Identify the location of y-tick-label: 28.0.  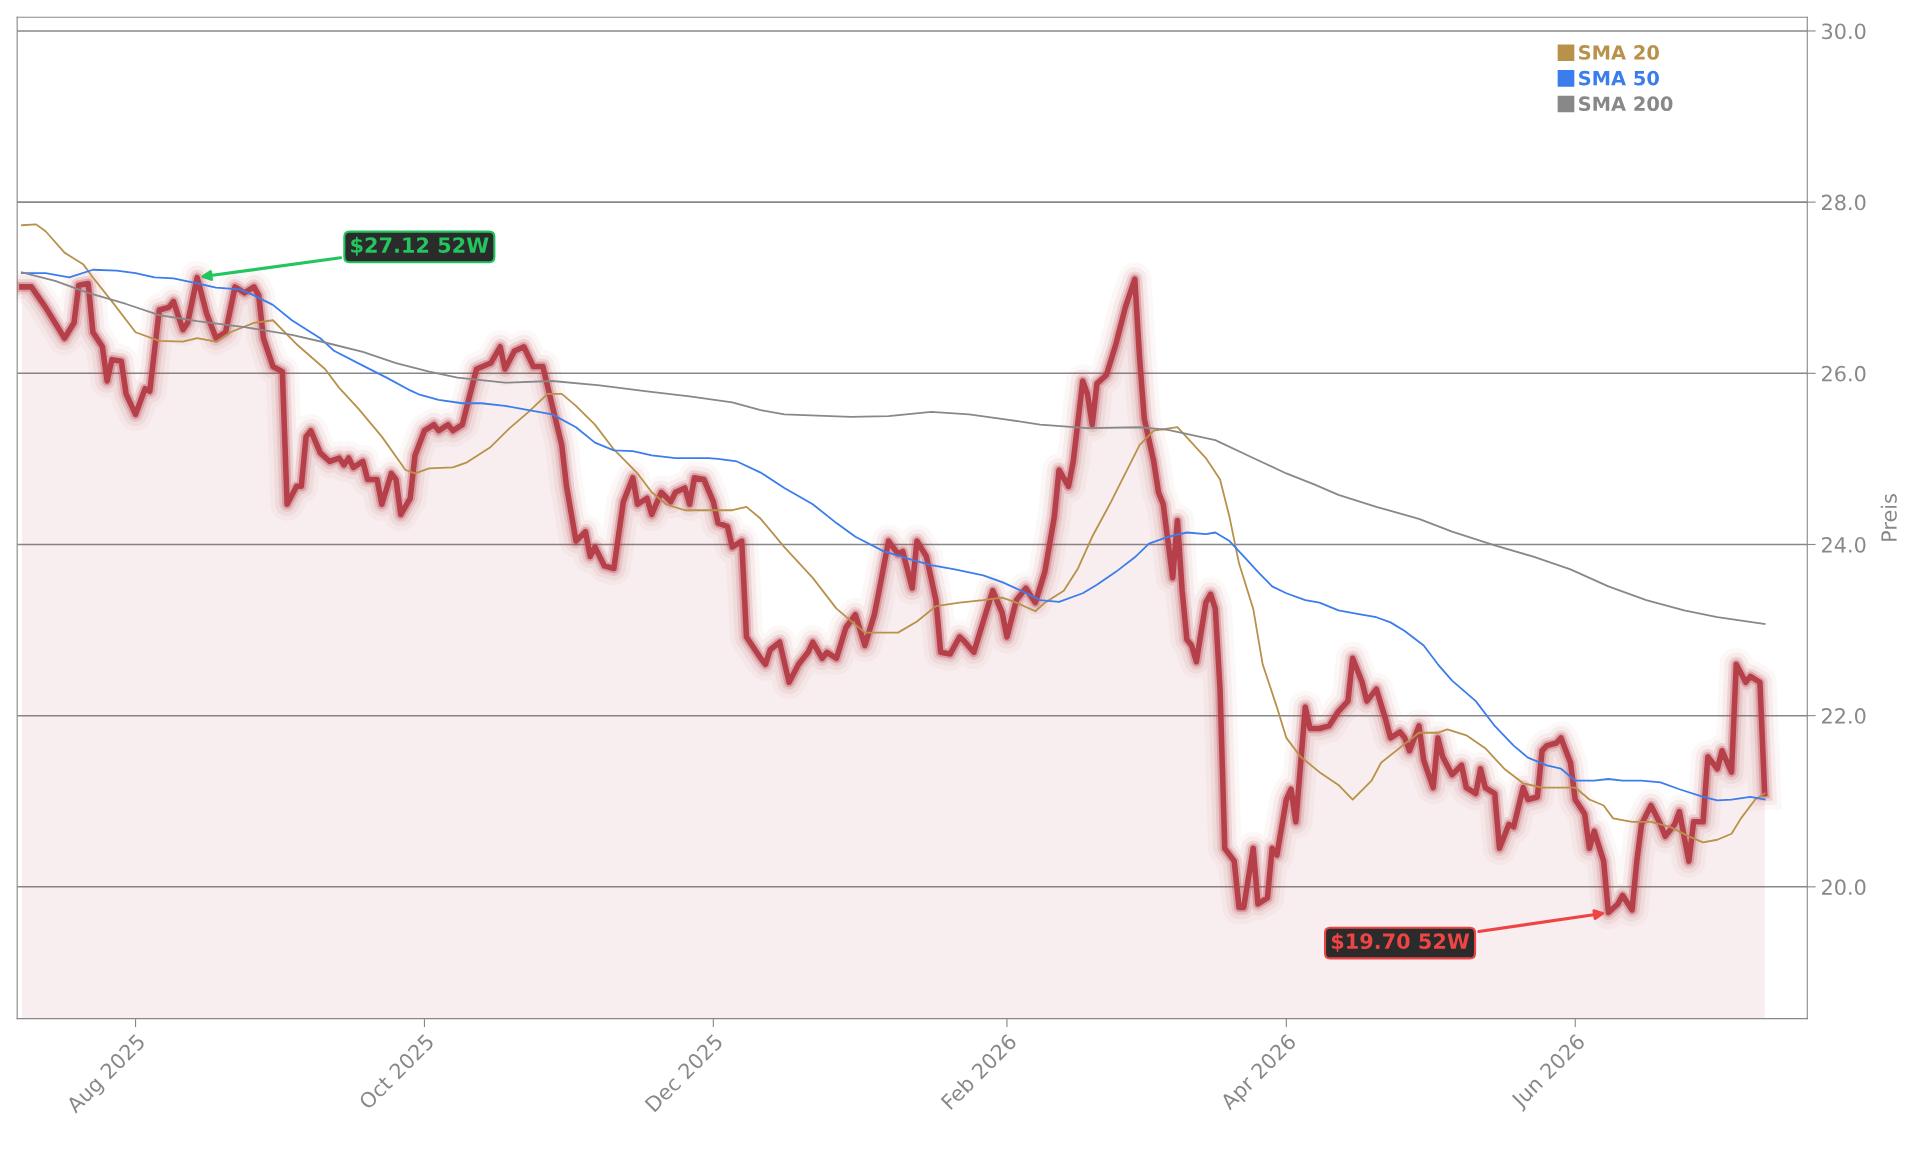
(1844, 202).